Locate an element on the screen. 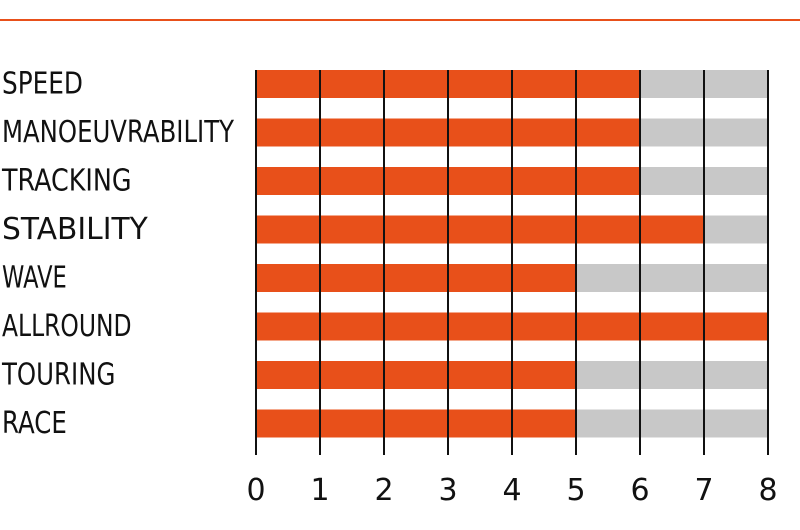  bar-wave is located at coordinates (416, 278).